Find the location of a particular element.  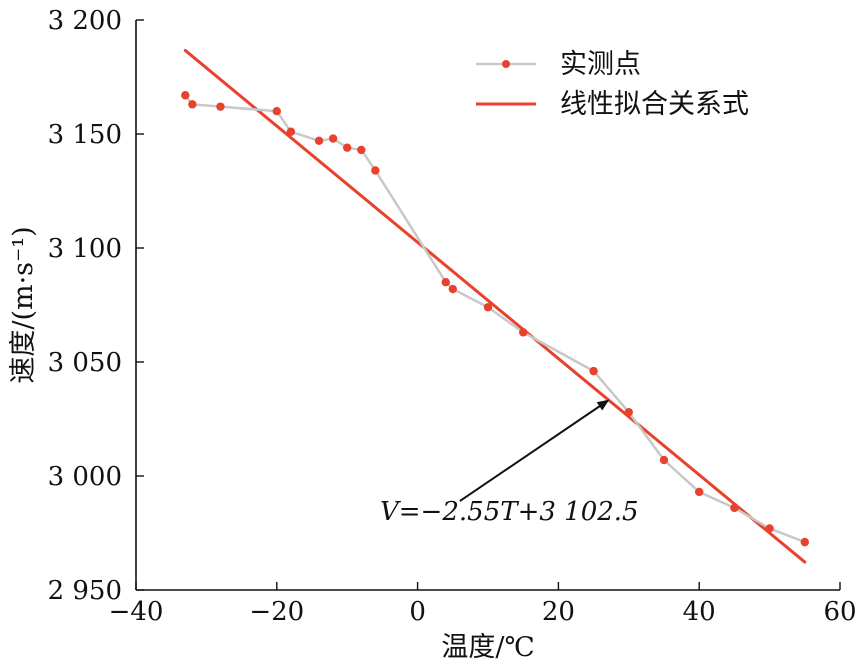

y-tick-label: 3 200 is located at coordinates (85, 21).